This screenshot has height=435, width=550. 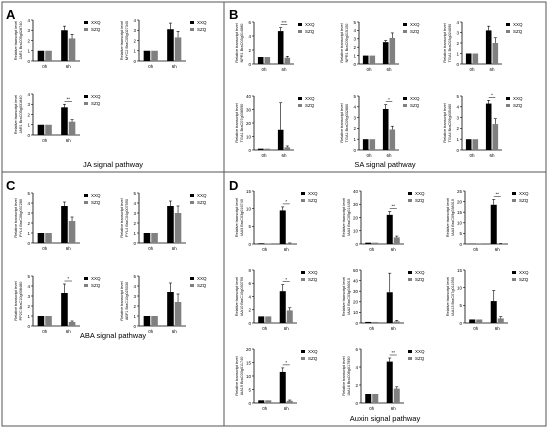 I want to click on y-axis-label: IAA3 BraC05g014450, so click(x=349, y=217).